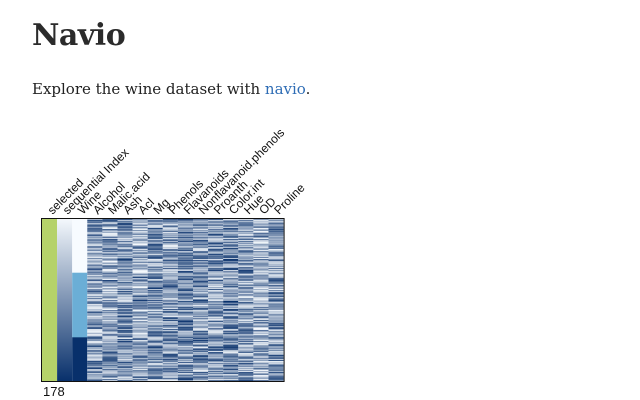  What do you see at coordinates (276, 300) in the screenshot?
I see `column-proline` at bounding box center [276, 300].